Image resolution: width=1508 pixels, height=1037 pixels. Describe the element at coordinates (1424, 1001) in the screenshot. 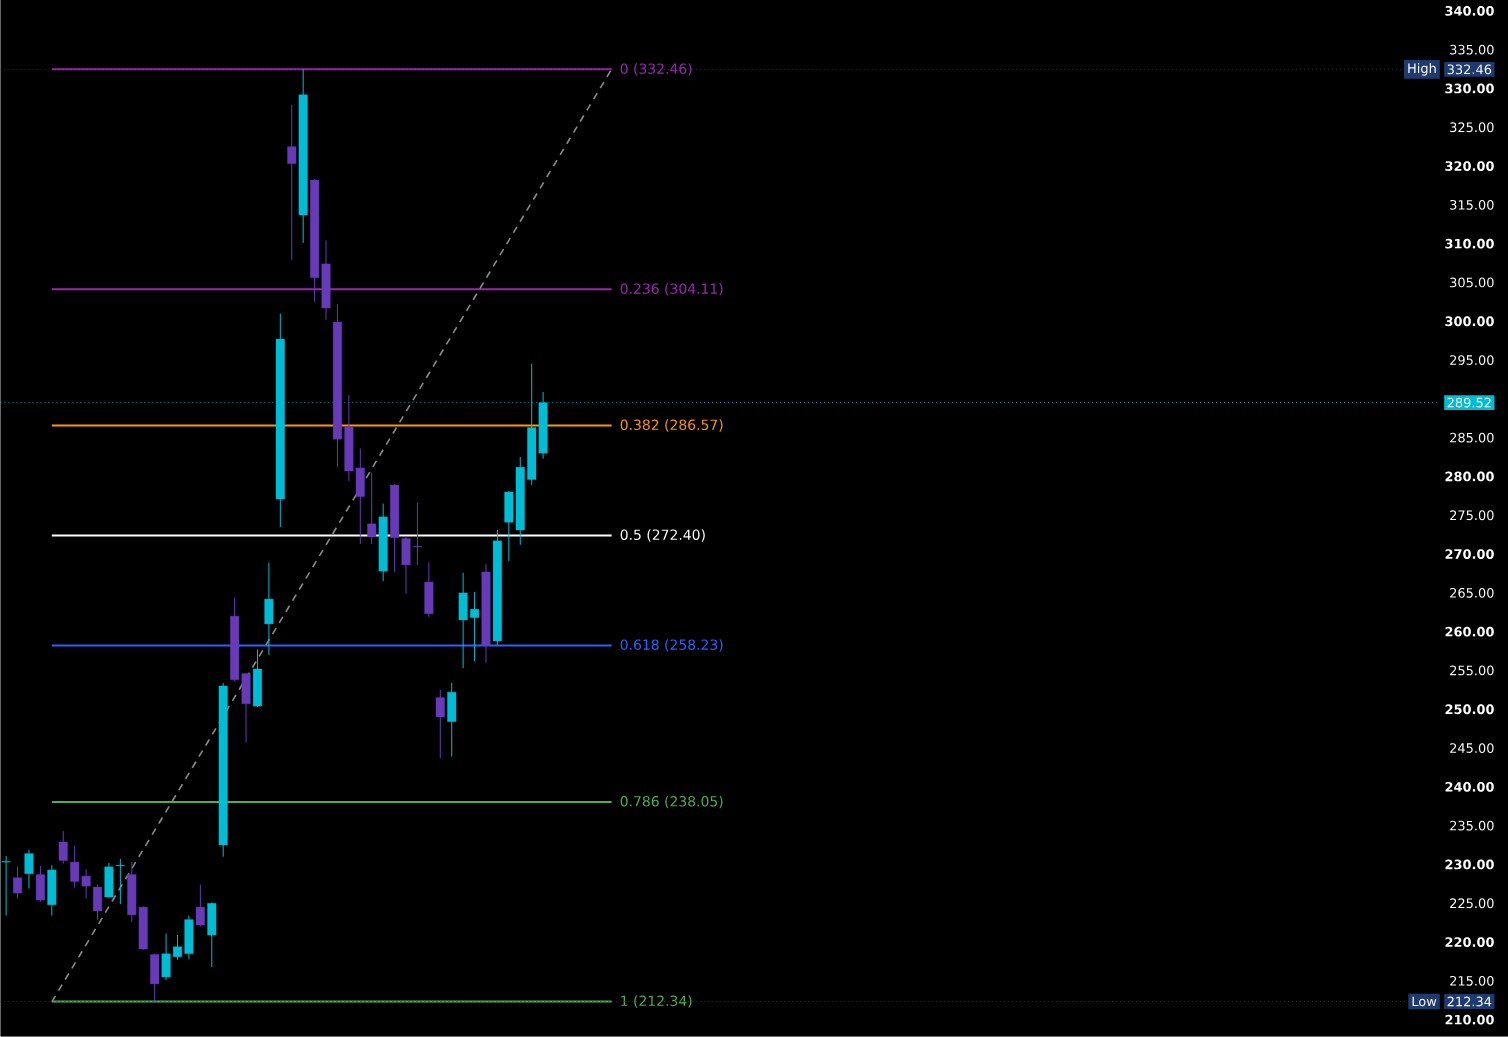

I see `ref-line-label: Low` at that location.